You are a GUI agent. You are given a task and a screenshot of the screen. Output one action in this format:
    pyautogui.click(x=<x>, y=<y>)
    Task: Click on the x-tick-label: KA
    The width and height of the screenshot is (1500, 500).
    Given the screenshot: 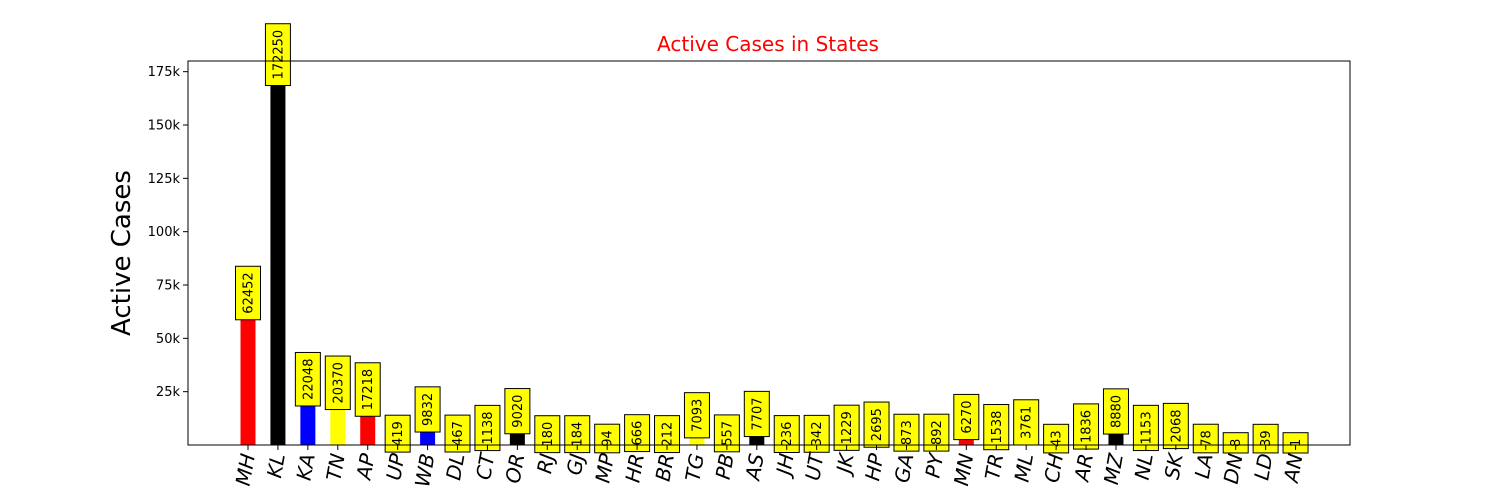 What is the action you would take?
    pyautogui.click(x=305, y=467)
    